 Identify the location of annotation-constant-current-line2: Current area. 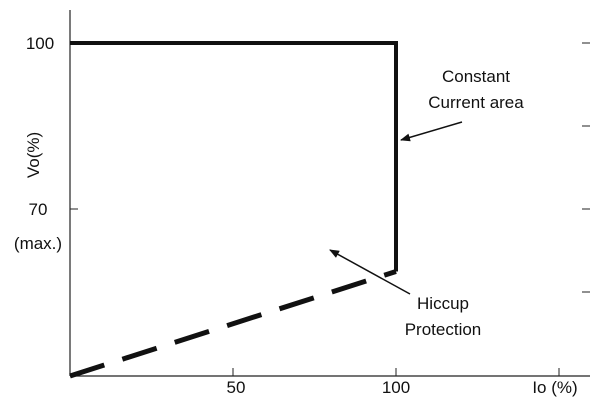
(476, 102).